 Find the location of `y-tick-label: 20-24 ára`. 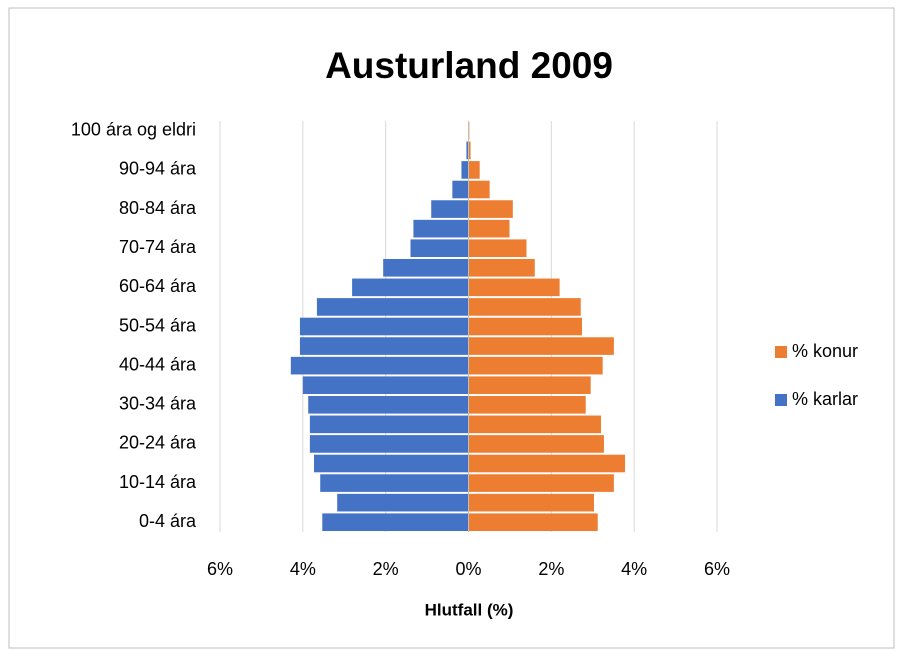

y-tick-label: 20-24 ára is located at coordinates (158, 443).